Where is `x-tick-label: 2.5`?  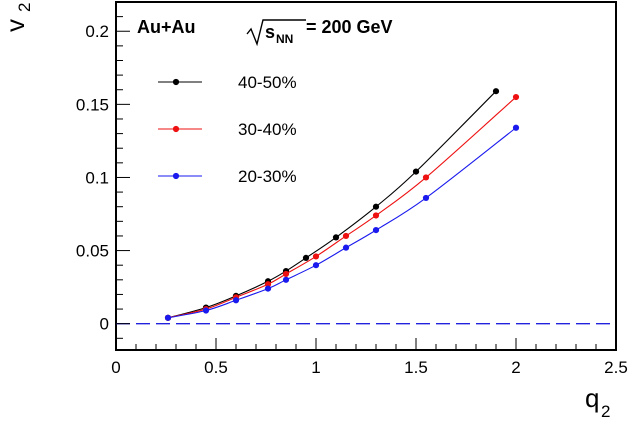 x-tick-label: 2.5 is located at coordinates (616, 367).